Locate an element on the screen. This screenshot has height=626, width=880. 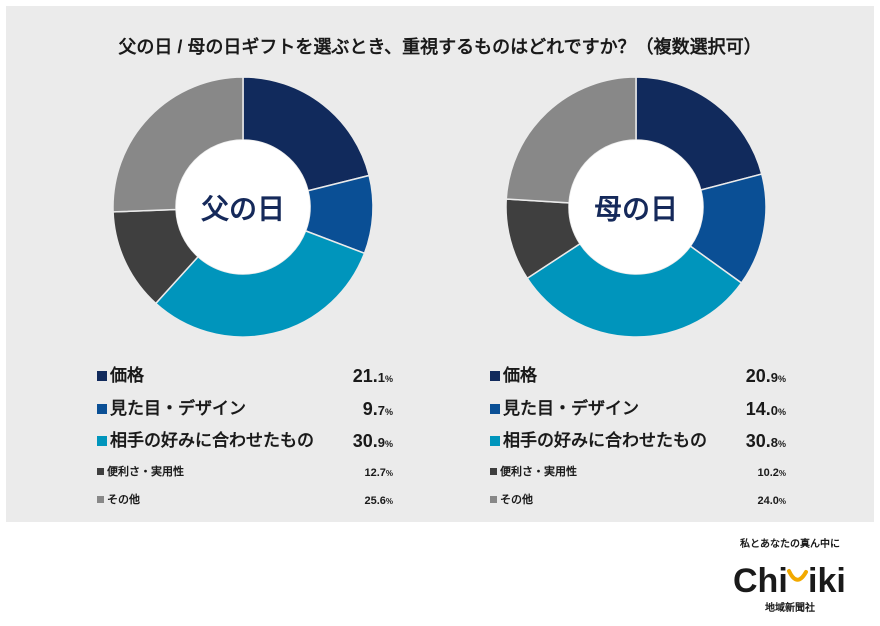
legend-item-practicality: 便利さ・実用性 10.2% is located at coordinates (637, 472).